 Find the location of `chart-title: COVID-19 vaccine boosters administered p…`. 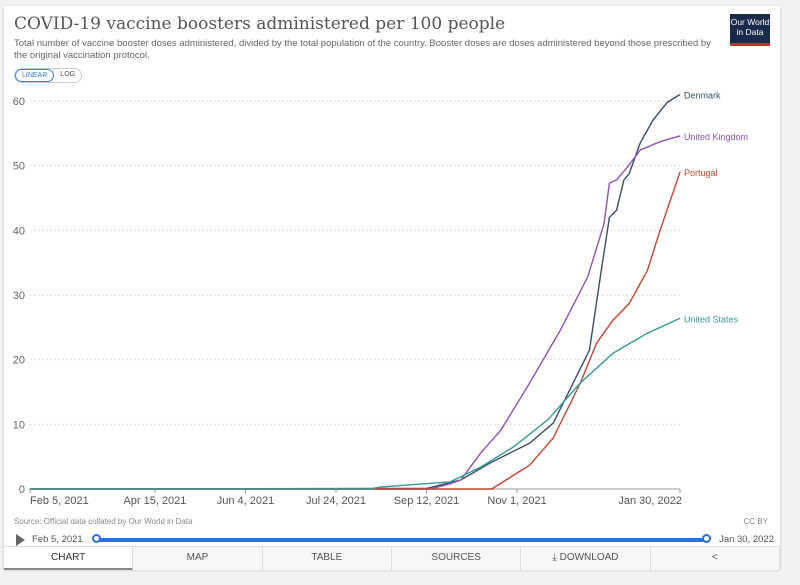

chart-title: COVID-19 vaccine boosters administered p… is located at coordinates (260, 24).